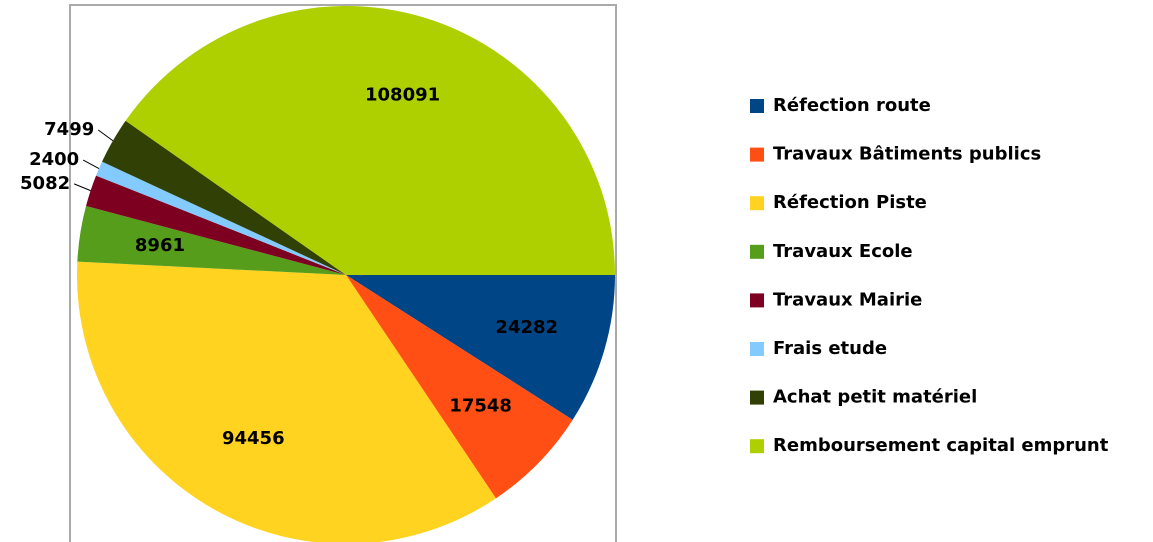  What do you see at coordinates (480, 406) in the screenshot?
I see `data-label: 17548` at bounding box center [480, 406].